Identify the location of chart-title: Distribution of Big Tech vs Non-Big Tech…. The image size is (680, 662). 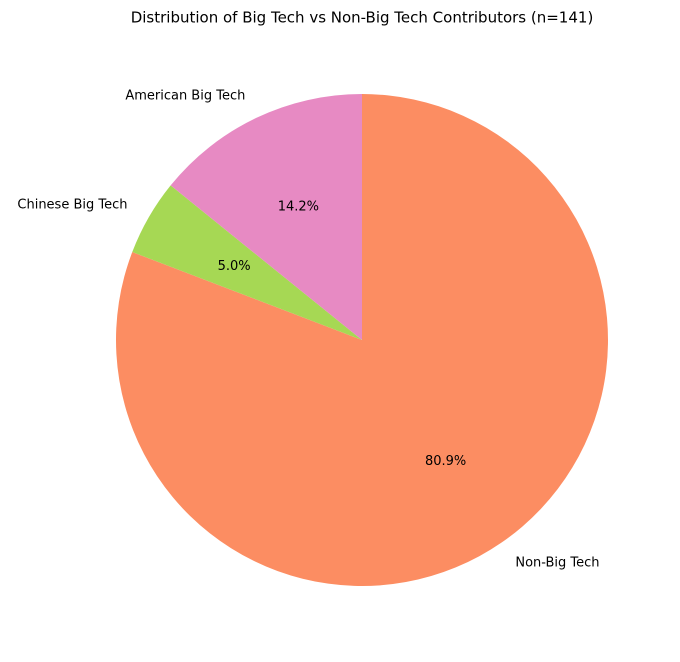
(362, 18).